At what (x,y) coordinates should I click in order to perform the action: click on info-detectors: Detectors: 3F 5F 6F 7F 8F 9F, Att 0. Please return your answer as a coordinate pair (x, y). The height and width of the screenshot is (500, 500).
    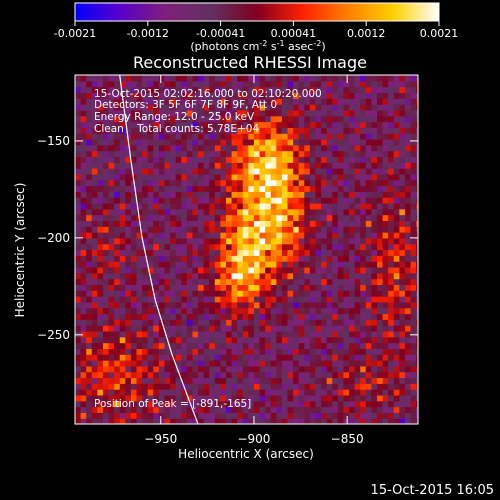
    Looking at the image, I should click on (185, 105).